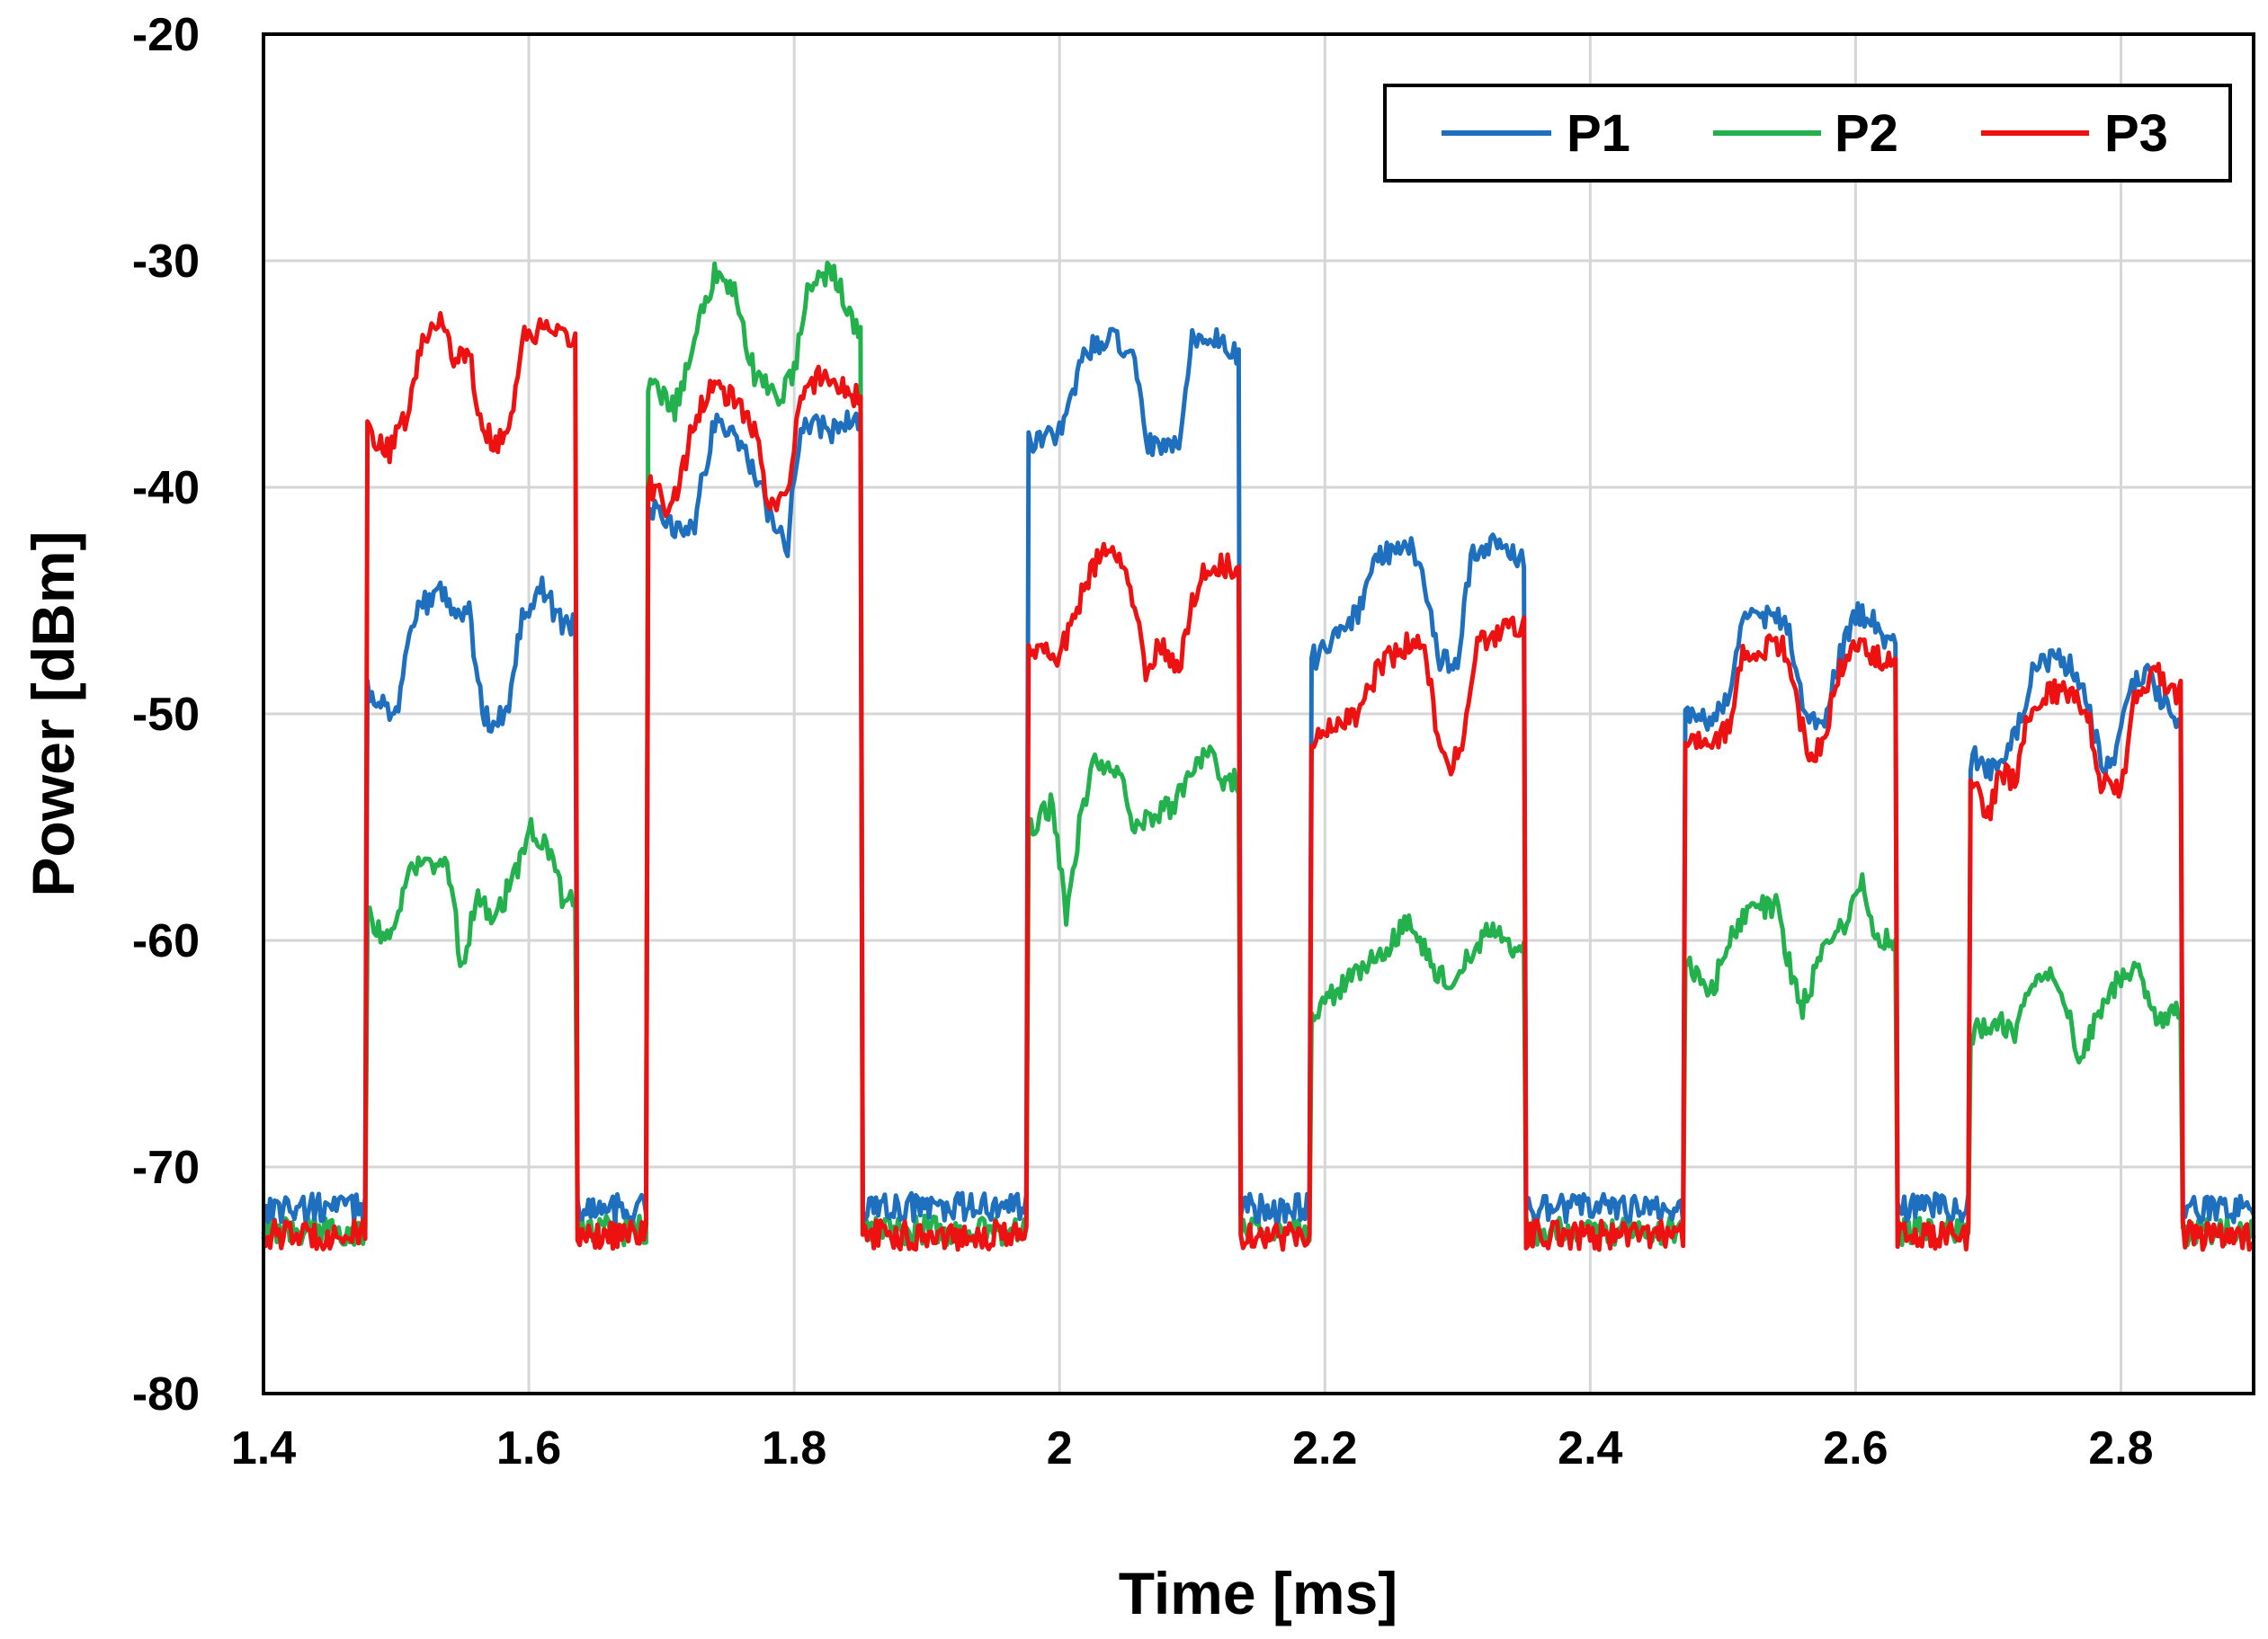 This screenshot has width=2268, height=1639. I want to click on y-tick-label: -40, so click(166, 488).